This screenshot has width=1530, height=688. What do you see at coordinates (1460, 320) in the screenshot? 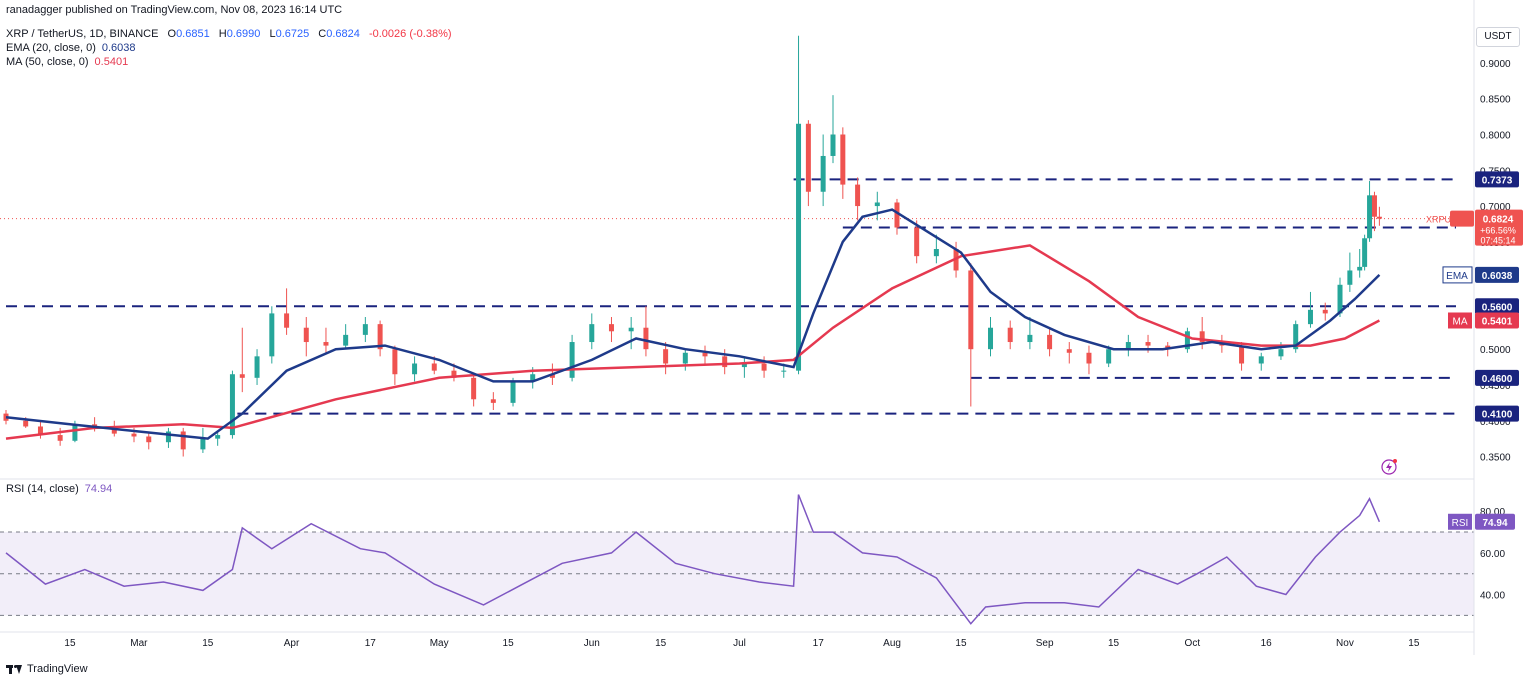
I see `ma-tag-box` at bounding box center [1460, 320].